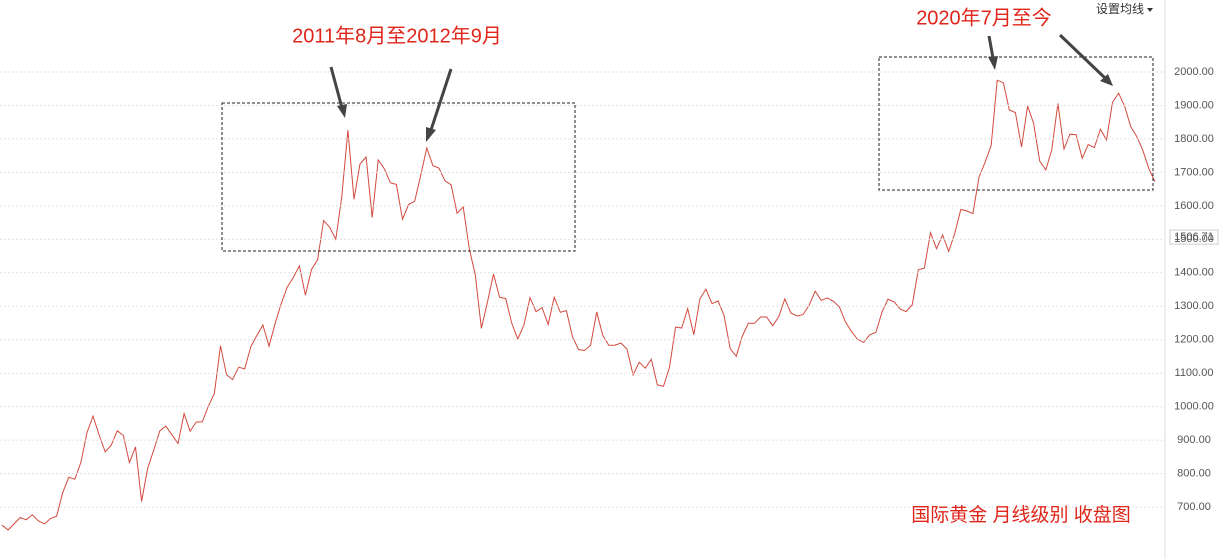  I want to click on price-label: 1506.71, so click(1194, 237).